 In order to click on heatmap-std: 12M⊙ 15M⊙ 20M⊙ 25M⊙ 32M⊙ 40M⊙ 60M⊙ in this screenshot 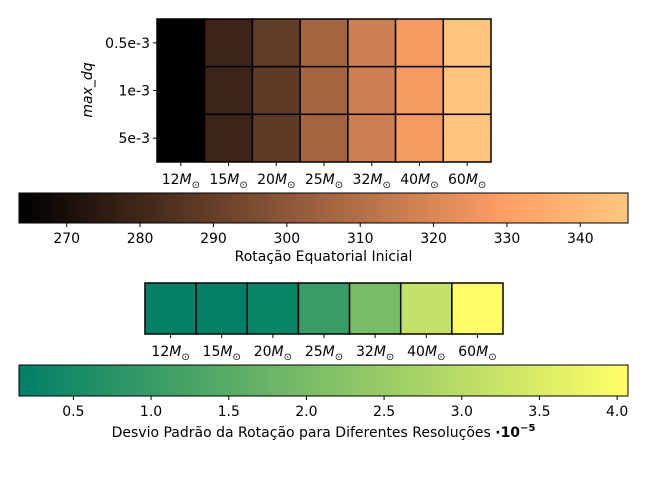, I will do `click(324, 322)`.